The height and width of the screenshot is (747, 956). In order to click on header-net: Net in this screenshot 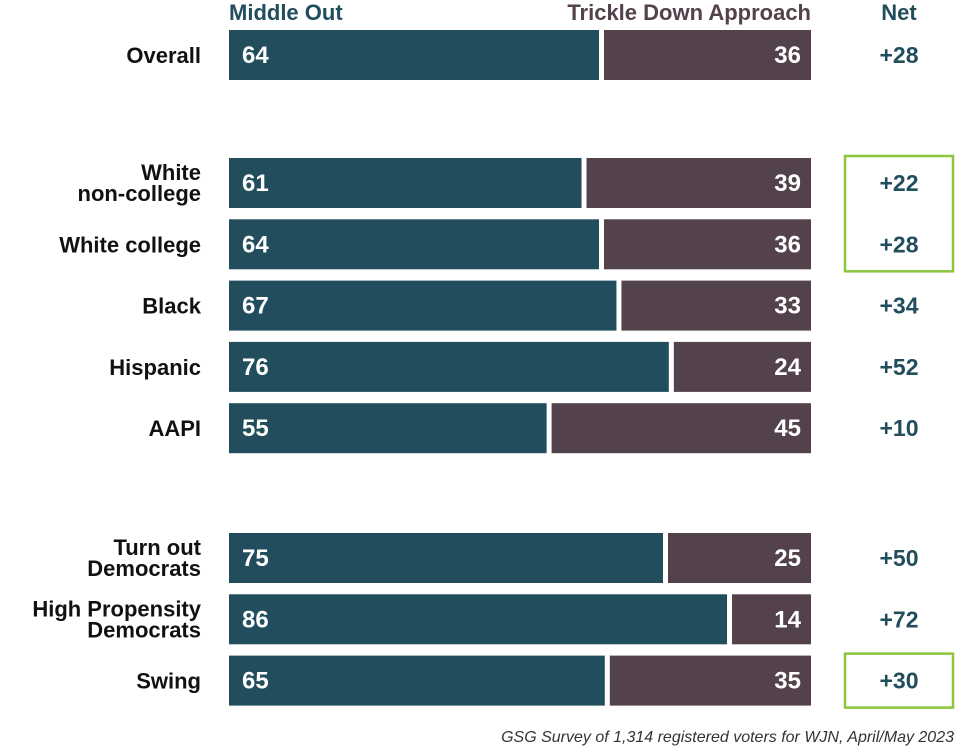, I will do `click(899, 12)`.